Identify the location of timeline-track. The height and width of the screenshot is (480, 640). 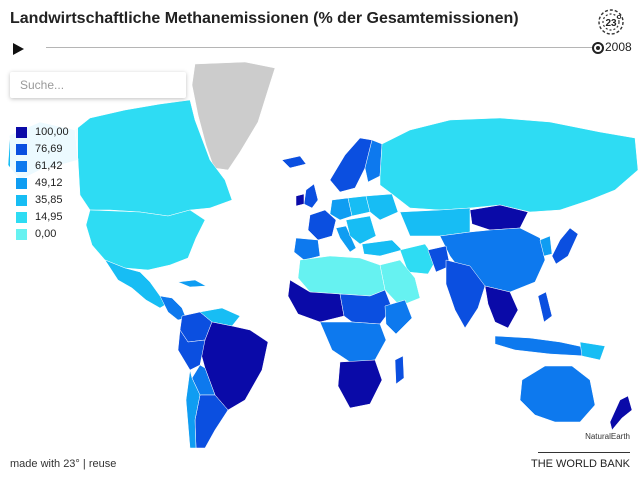
(322, 47).